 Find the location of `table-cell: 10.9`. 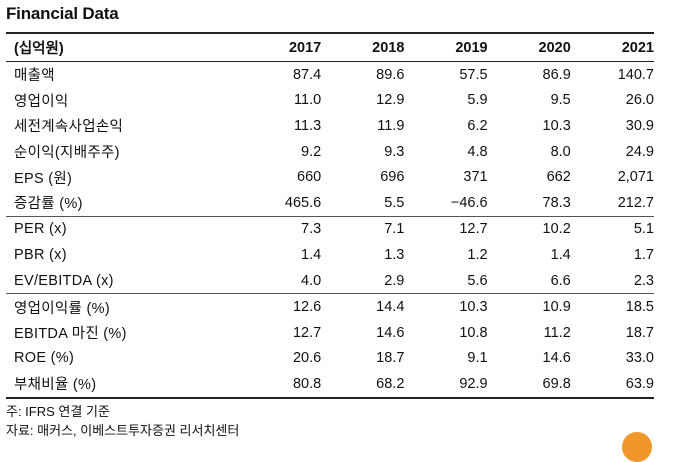

table-cell: 10.9 is located at coordinates (556, 307).